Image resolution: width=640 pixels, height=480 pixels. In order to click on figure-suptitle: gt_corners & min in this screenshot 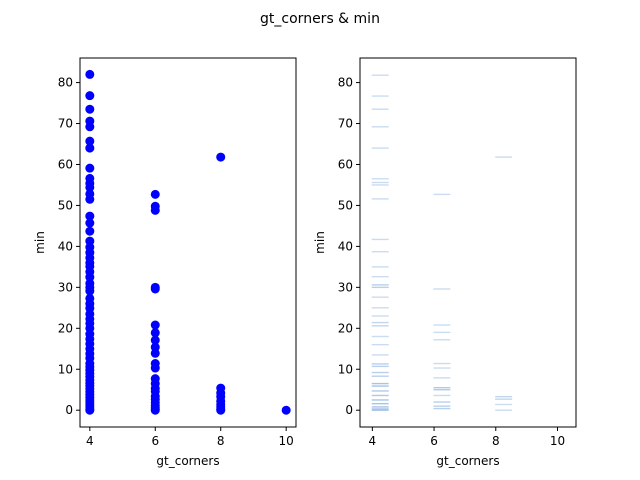, I will do `click(320, 19)`.